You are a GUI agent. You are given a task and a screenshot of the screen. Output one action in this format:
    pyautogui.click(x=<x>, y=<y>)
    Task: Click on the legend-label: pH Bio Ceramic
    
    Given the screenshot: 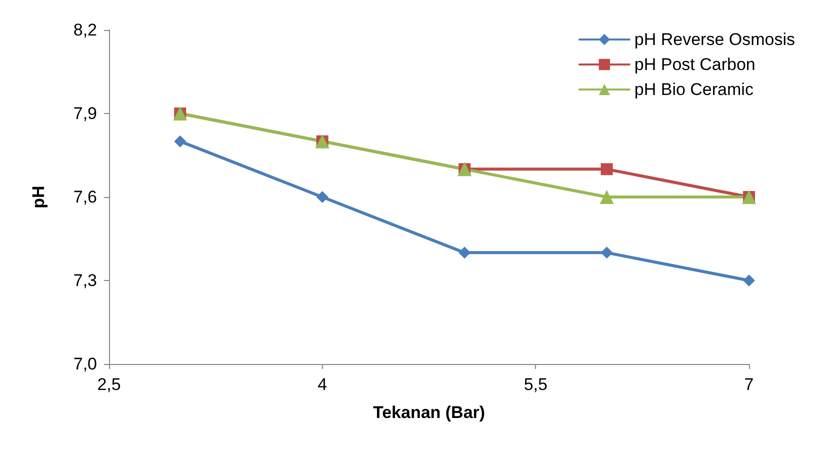 What is the action you would take?
    pyautogui.click(x=694, y=89)
    